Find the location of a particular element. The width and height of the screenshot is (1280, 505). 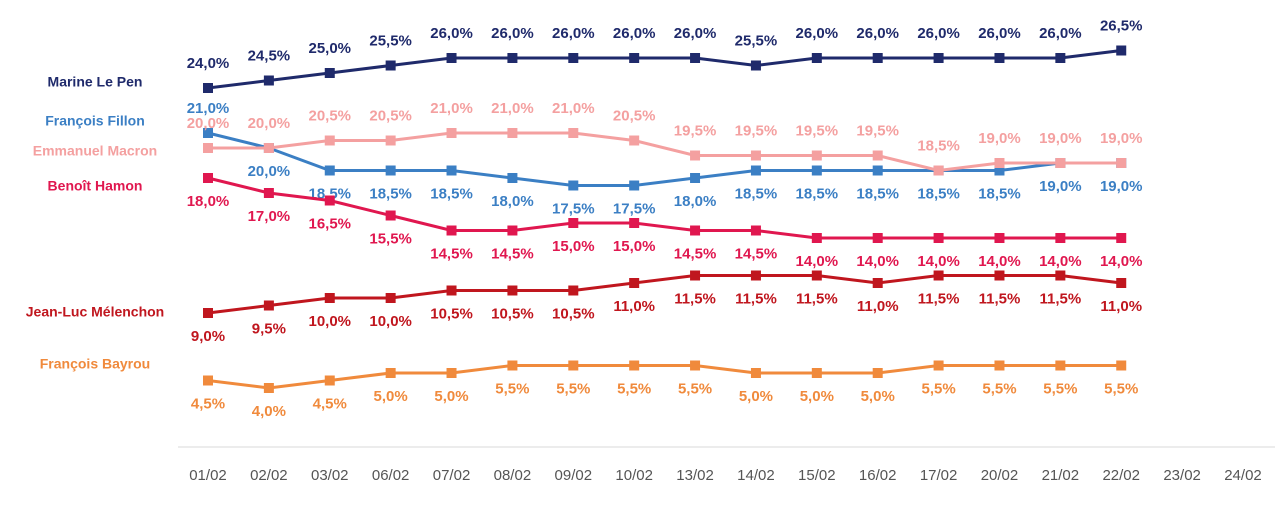

value-label: 25,5% is located at coordinates (756, 40).